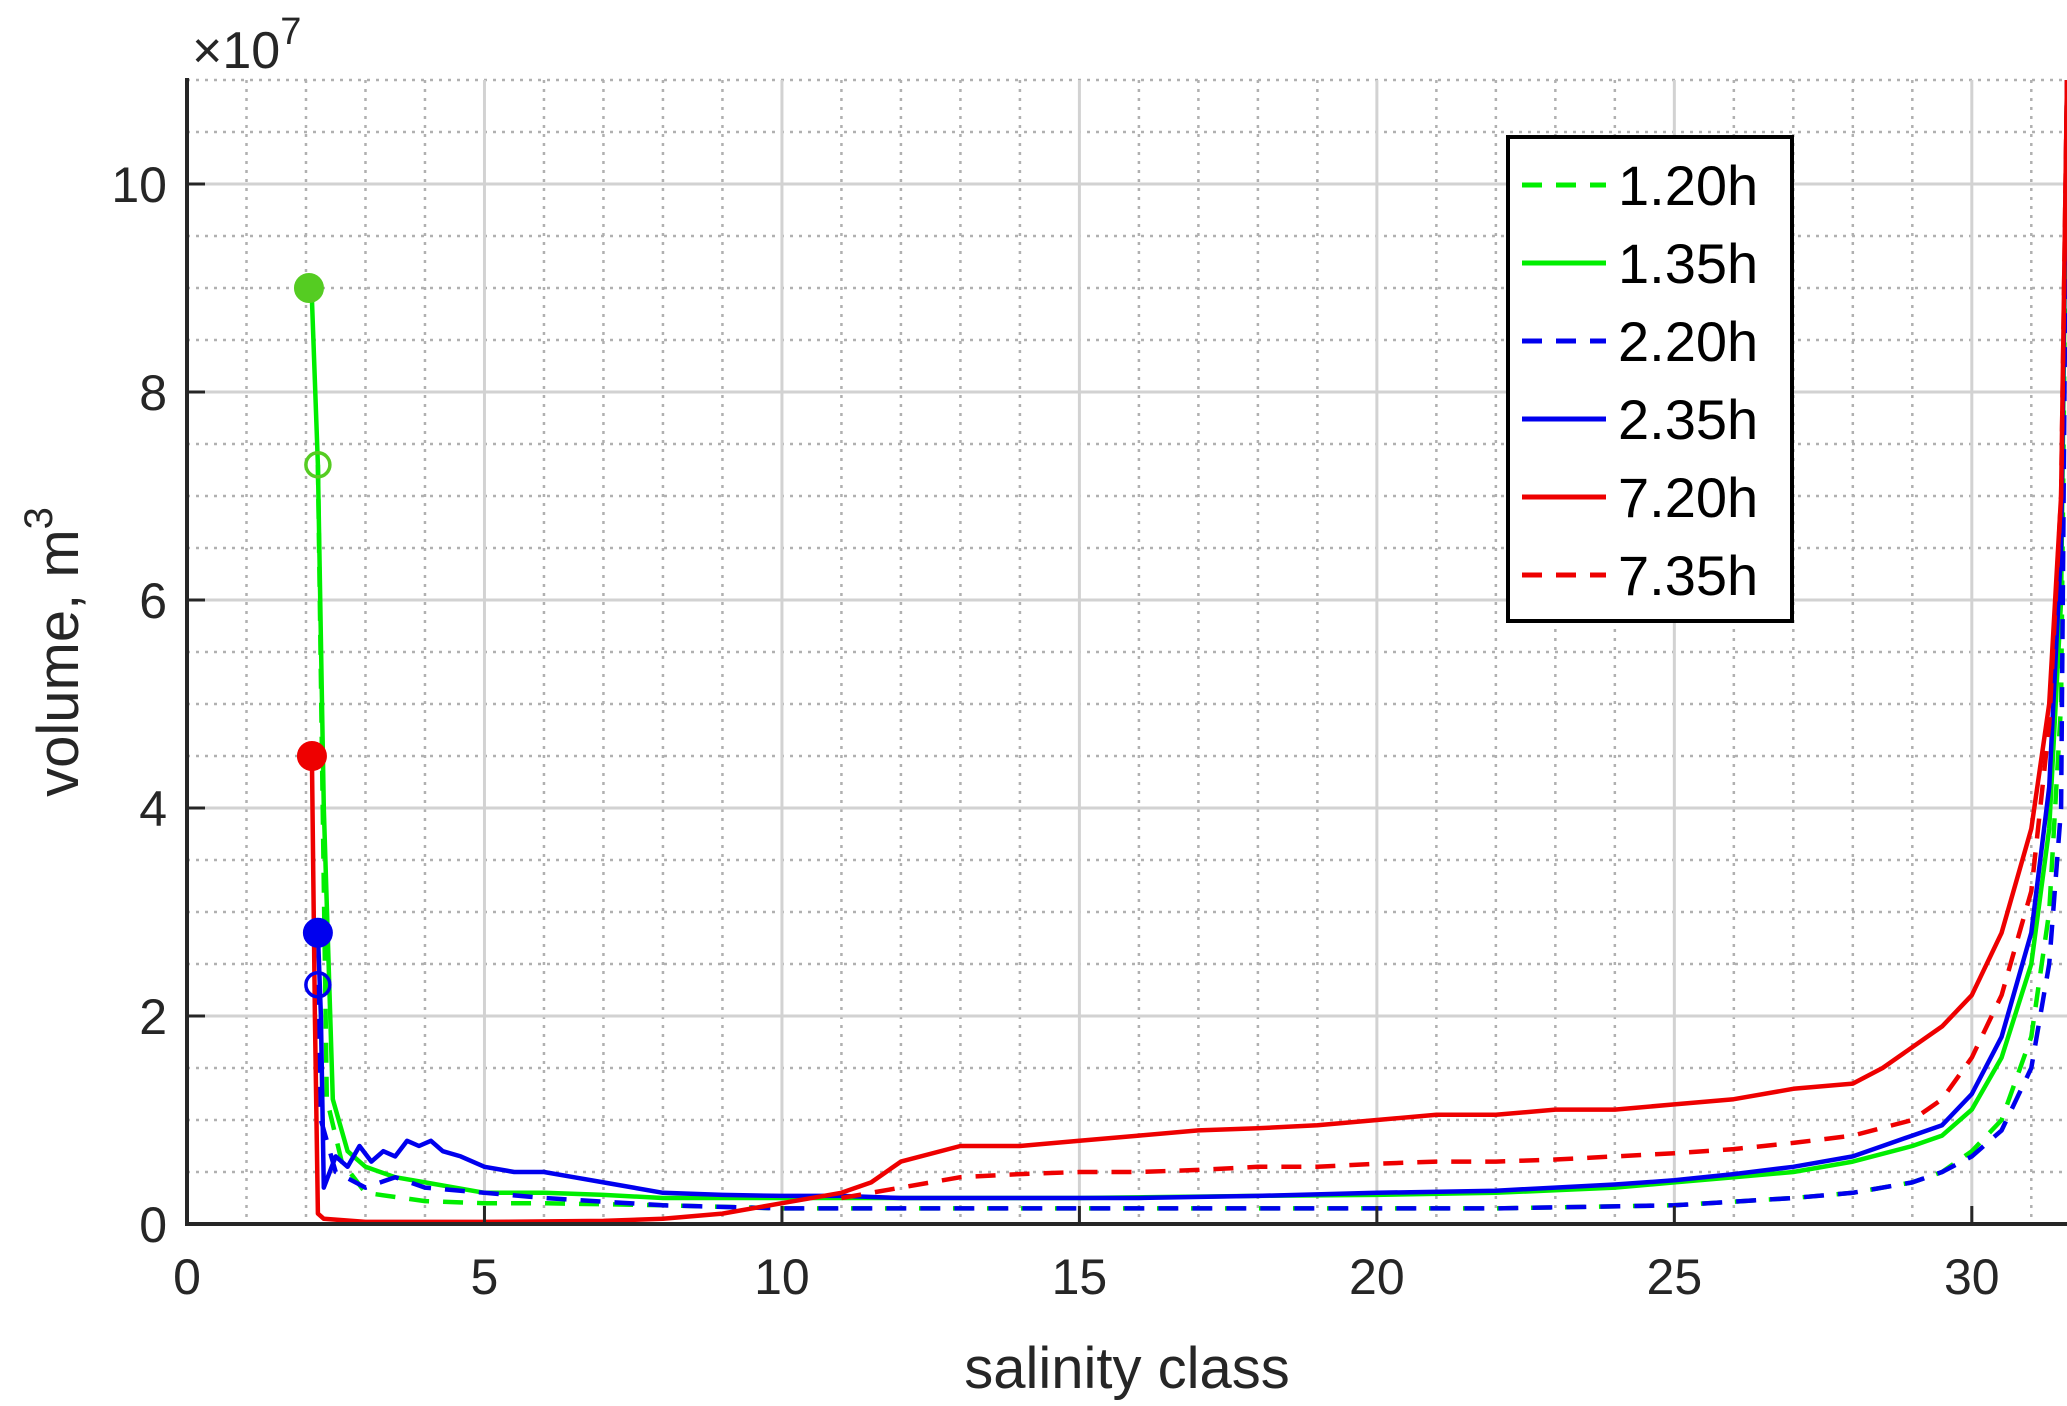 The image size is (2067, 1406). What do you see at coordinates (153, 601) in the screenshot?
I see `y-tick-label: 6` at bounding box center [153, 601].